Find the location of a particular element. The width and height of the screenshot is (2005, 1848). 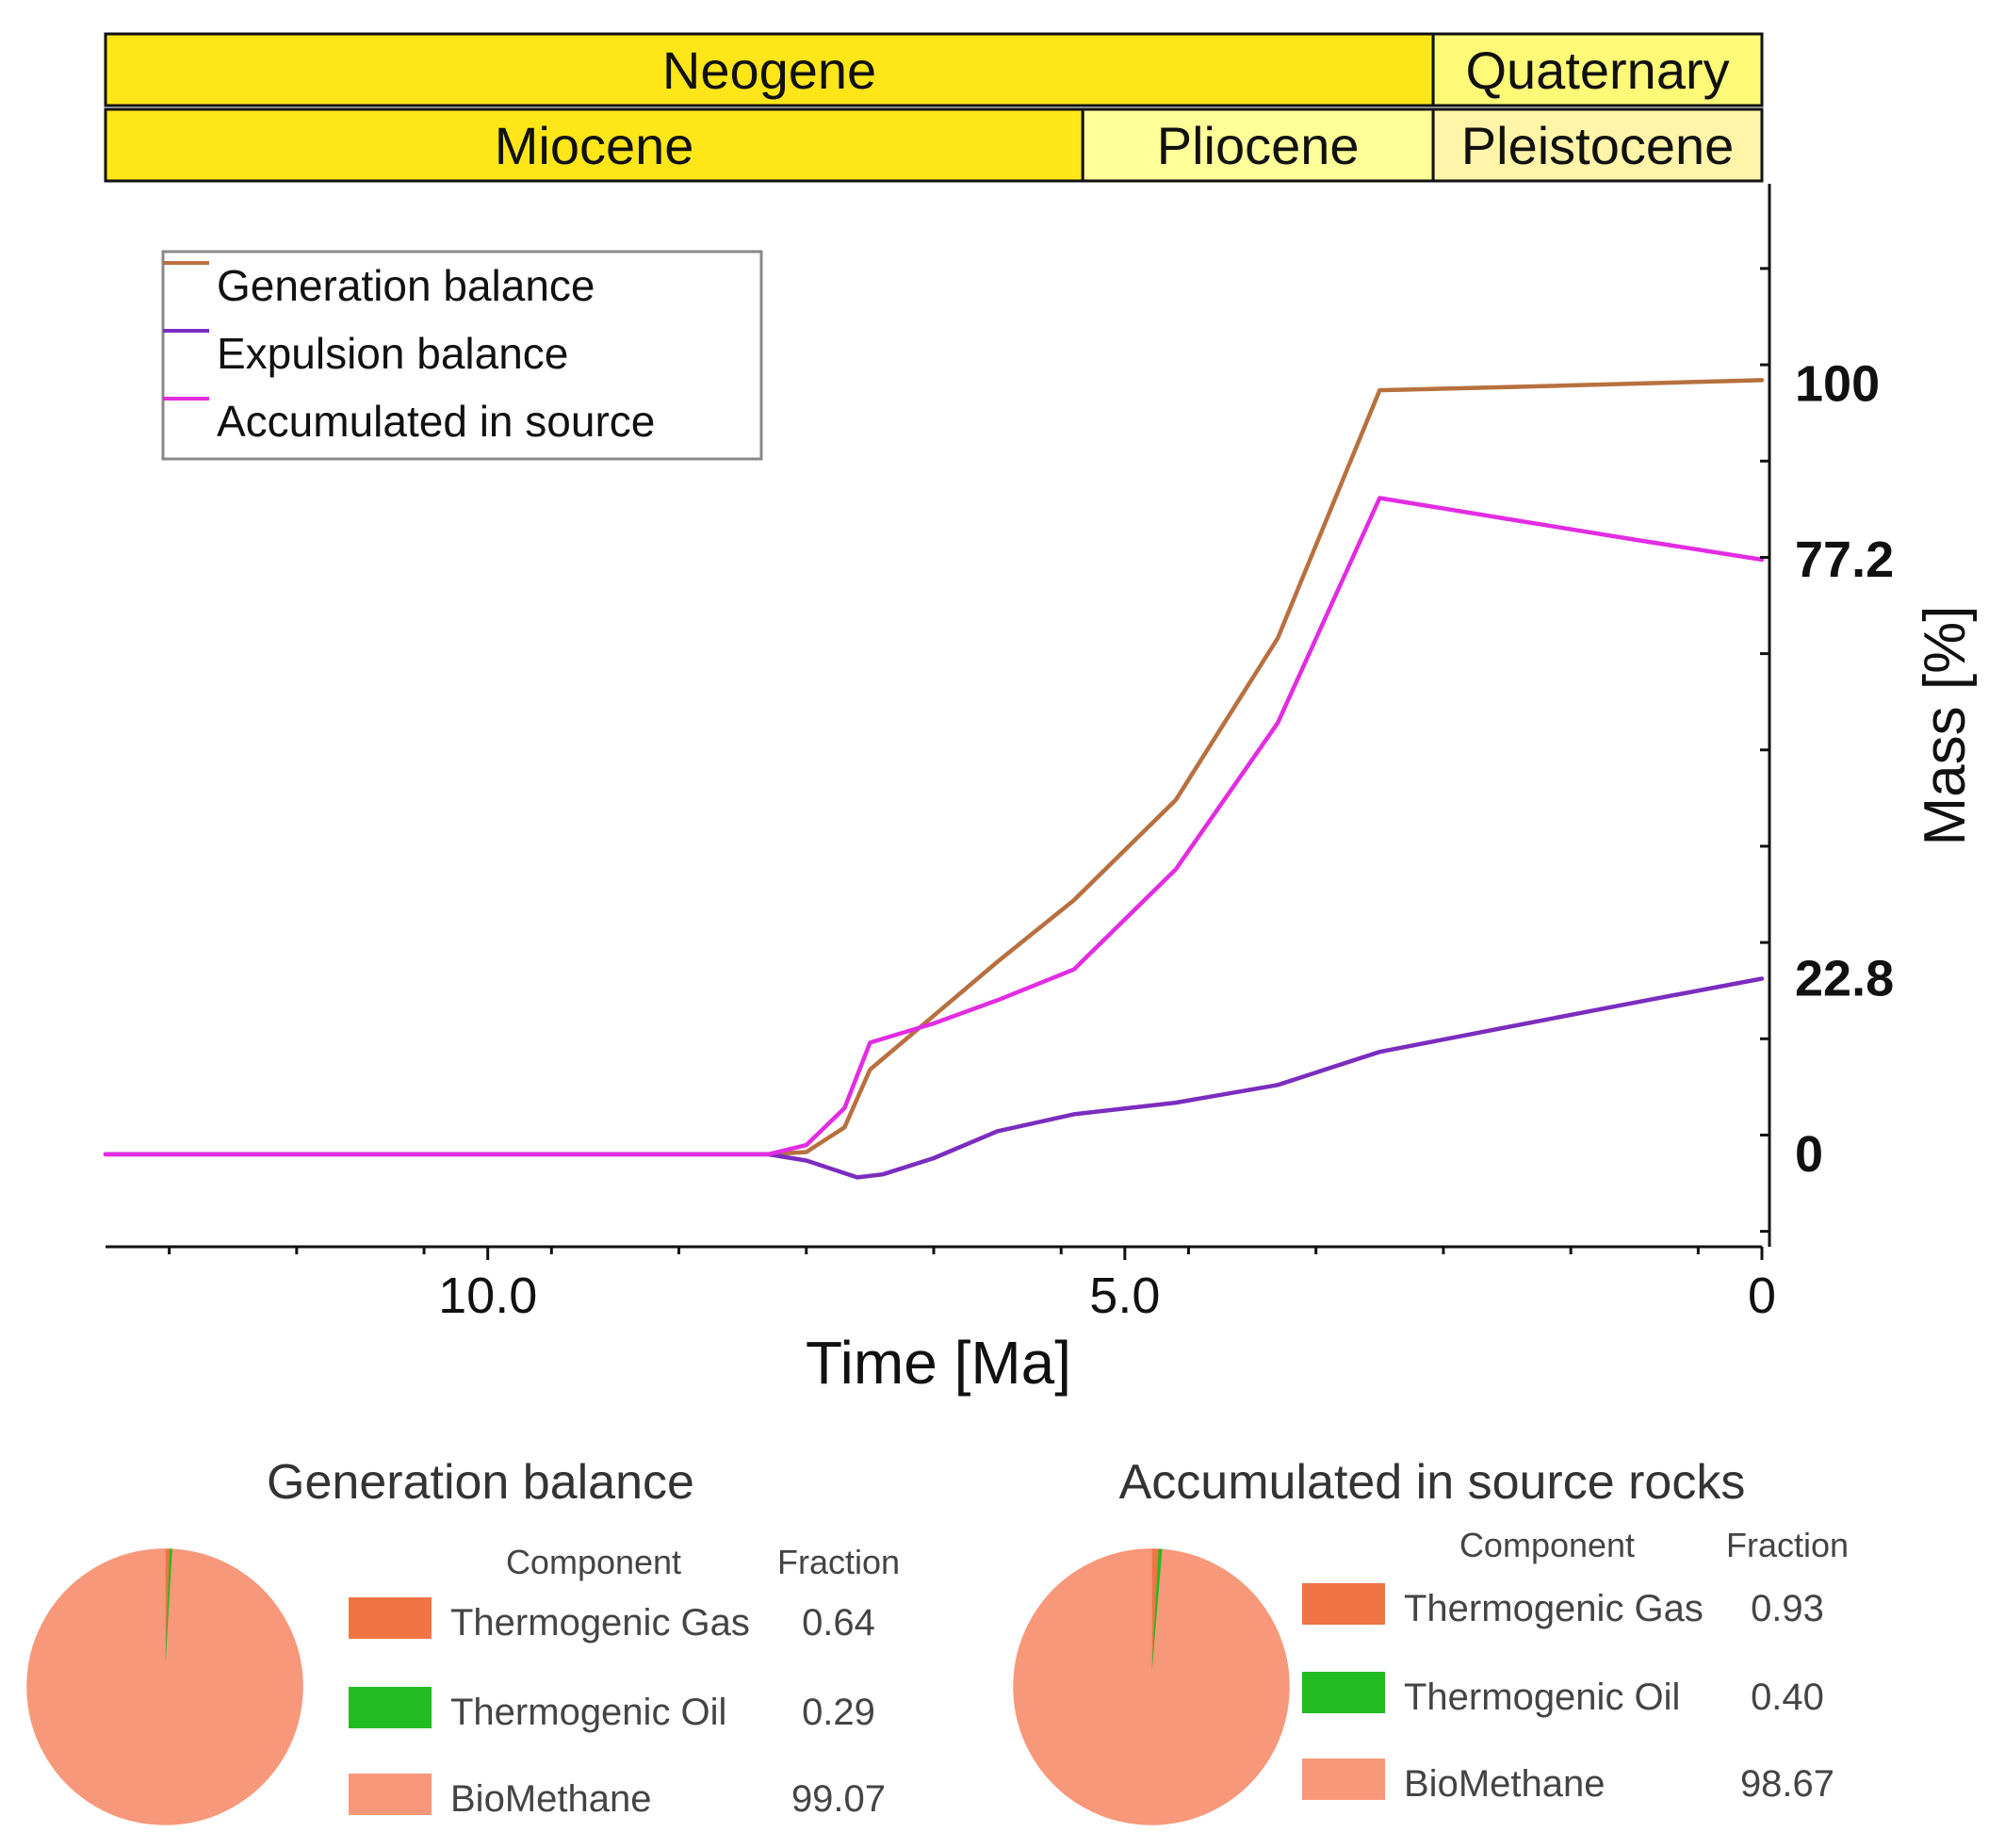

period-neogene-label: Neogene is located at coordinates (769, 70).